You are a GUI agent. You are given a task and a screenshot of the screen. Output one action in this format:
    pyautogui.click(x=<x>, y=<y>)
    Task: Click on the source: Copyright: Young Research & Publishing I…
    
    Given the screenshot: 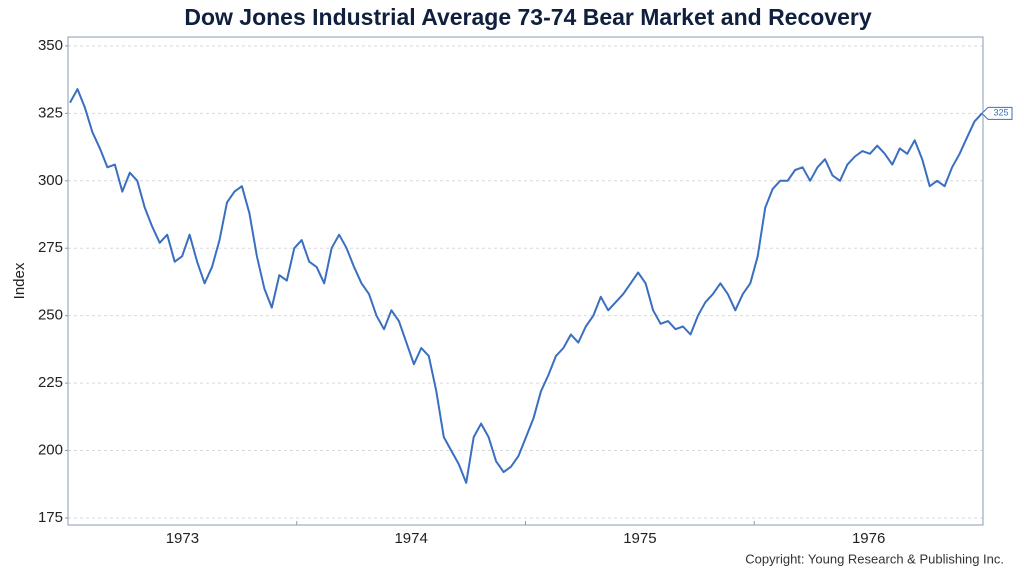 What is the action you would take?
    pyautogui.click(x=874, y=558)
    